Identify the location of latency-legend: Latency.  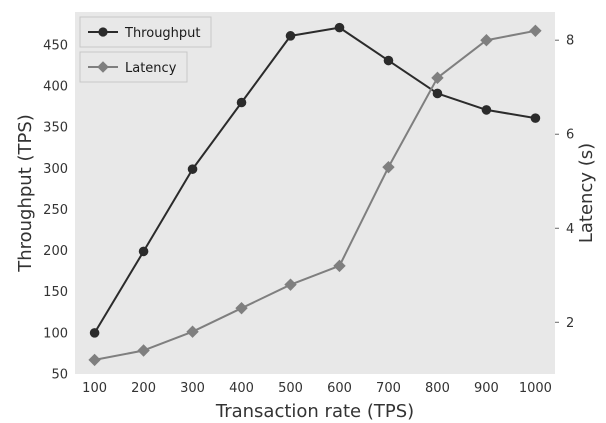
(133, 67).